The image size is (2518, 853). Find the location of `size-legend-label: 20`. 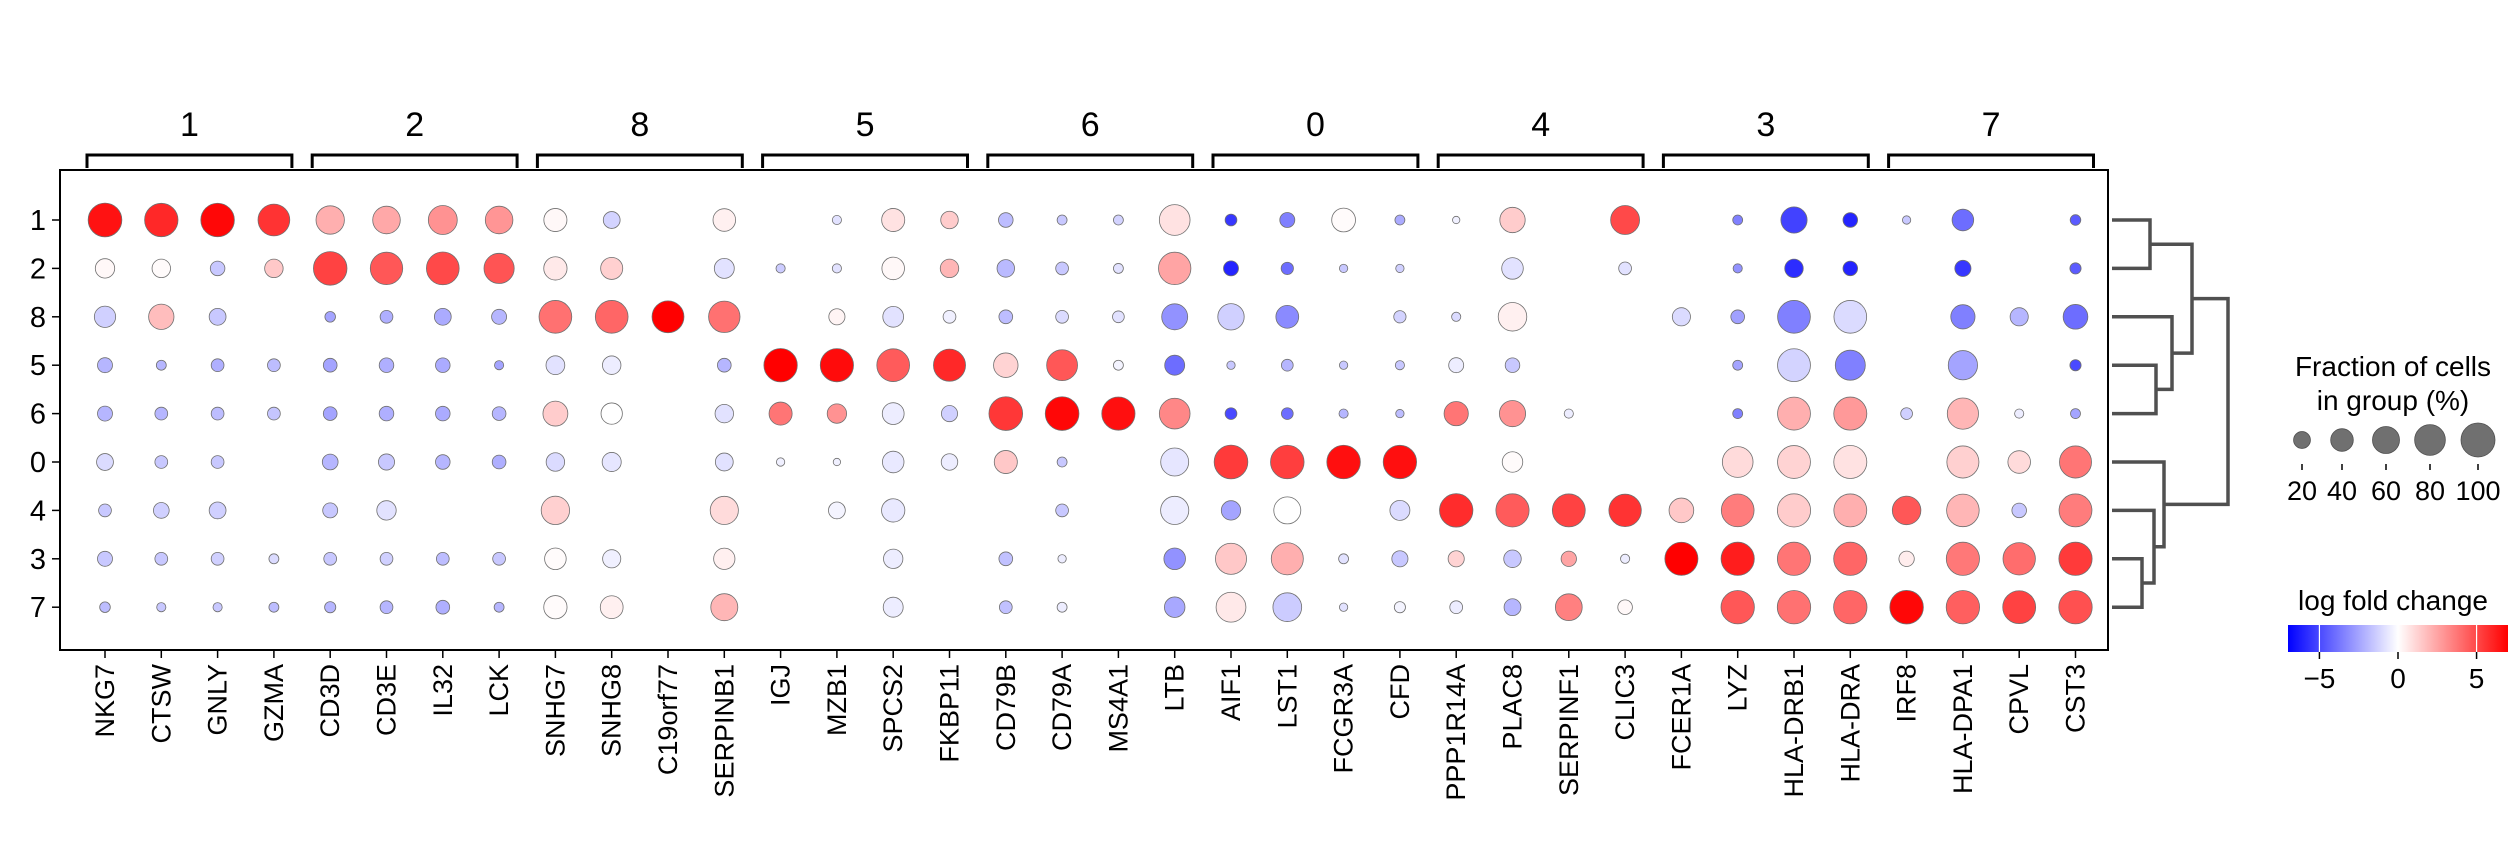

size-legend-label: 20 is located at coordinates (2302, 491).